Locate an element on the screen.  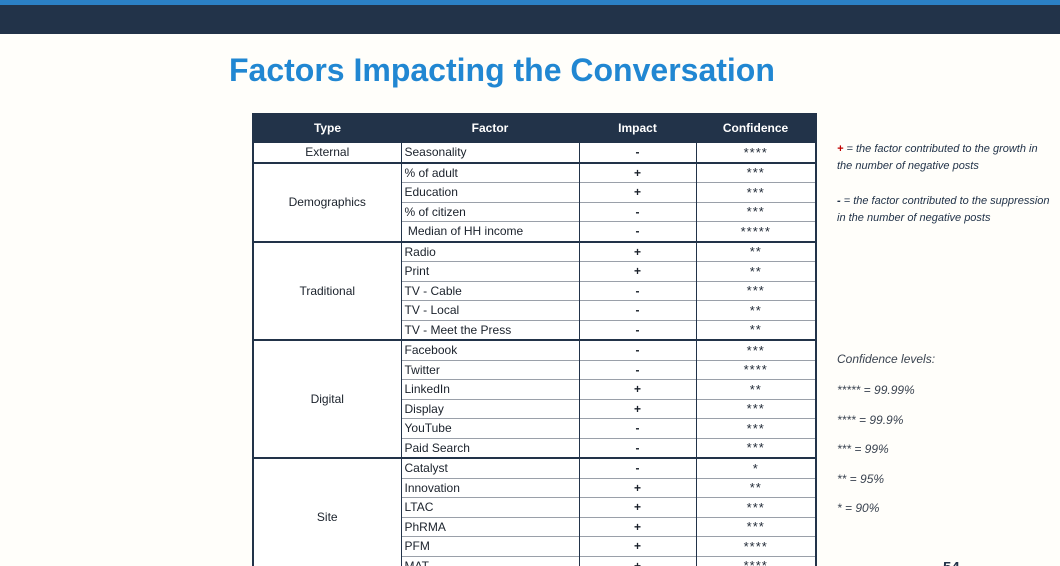
factor-cell: Paid Search is located at coordinates (489, 447).